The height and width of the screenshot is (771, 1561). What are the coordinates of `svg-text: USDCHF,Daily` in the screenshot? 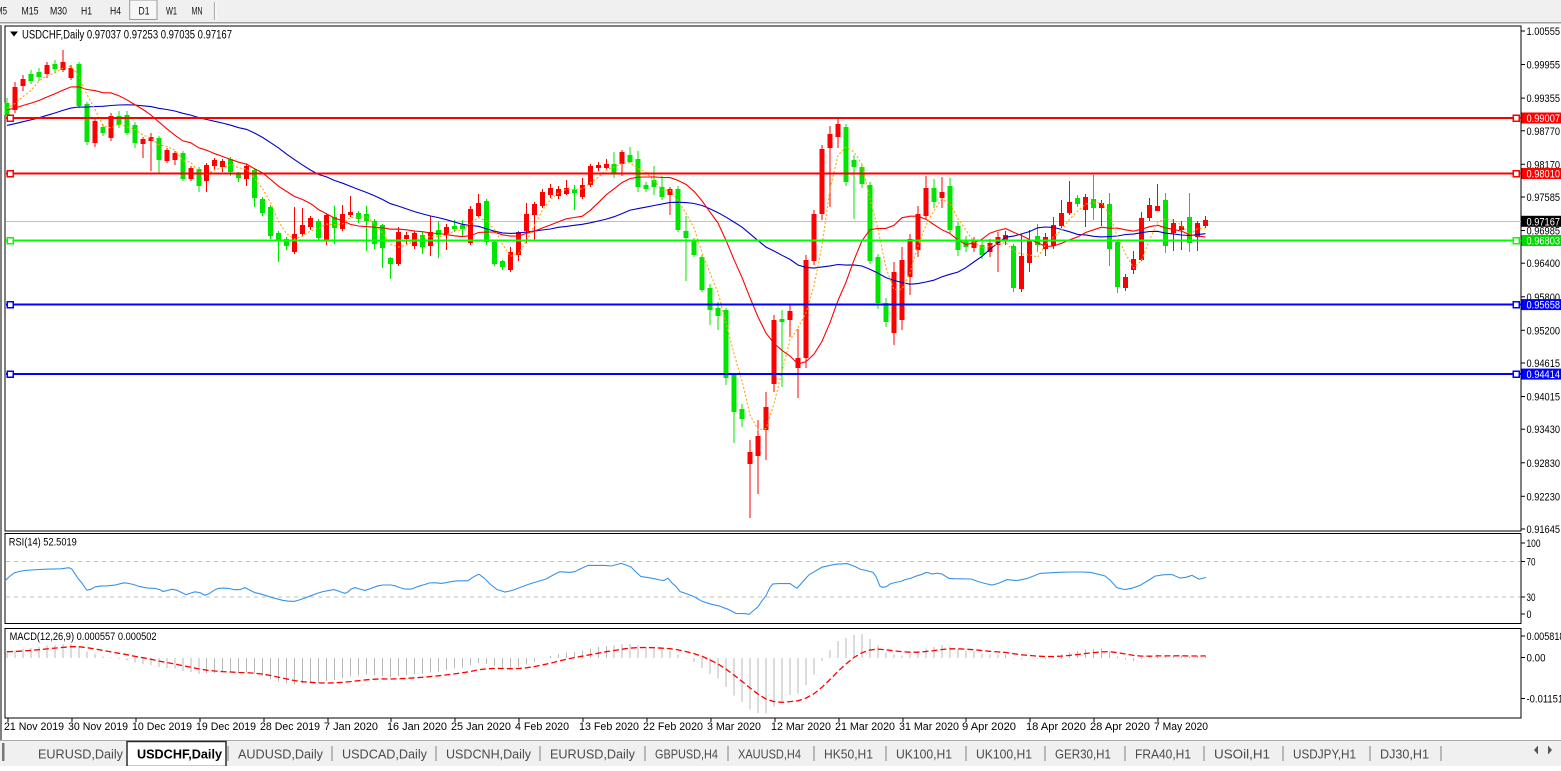 It's located at (180, 754).